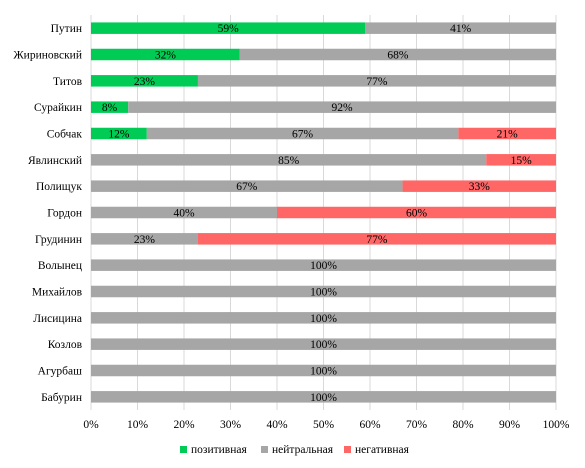  I want to click on category-label: Бабурин, so click(61, 398).